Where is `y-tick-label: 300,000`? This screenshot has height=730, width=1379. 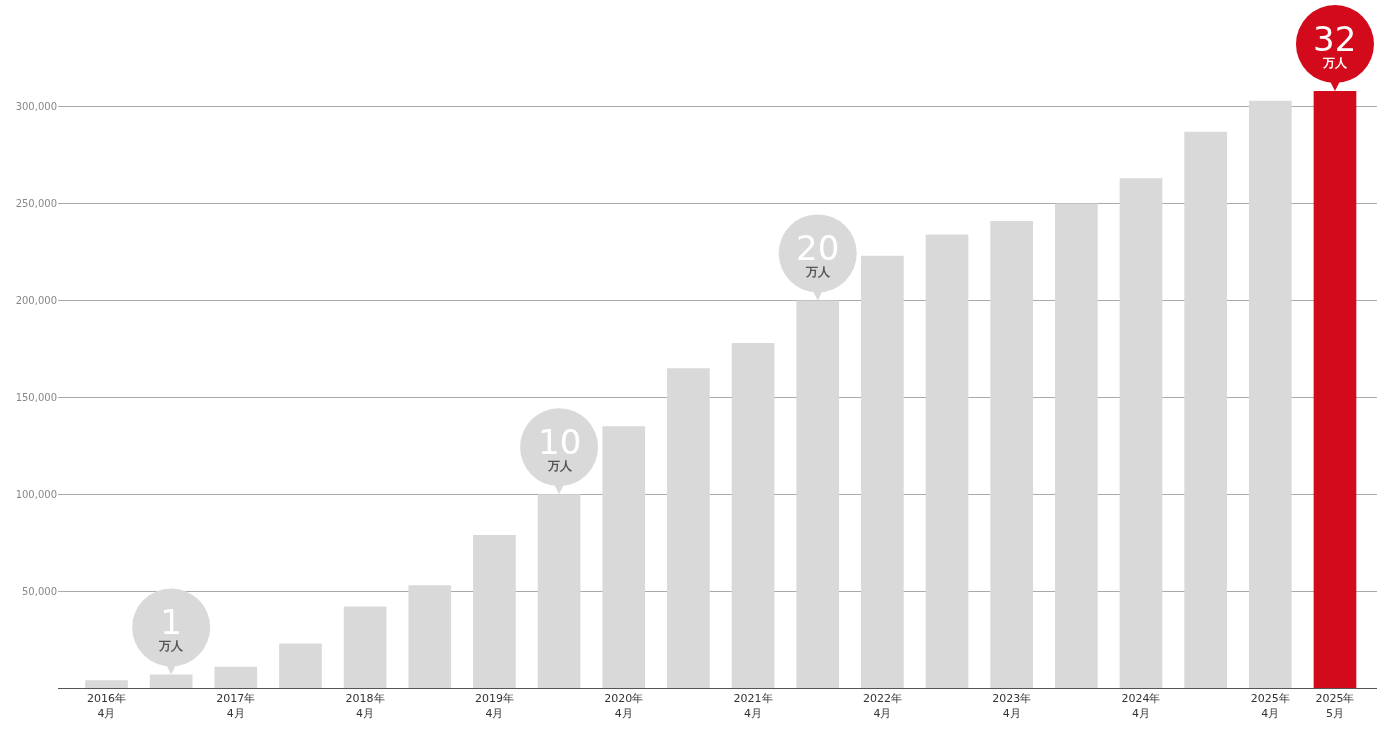 y-tick-label: 300,000 is located at coordinates (36, 107).